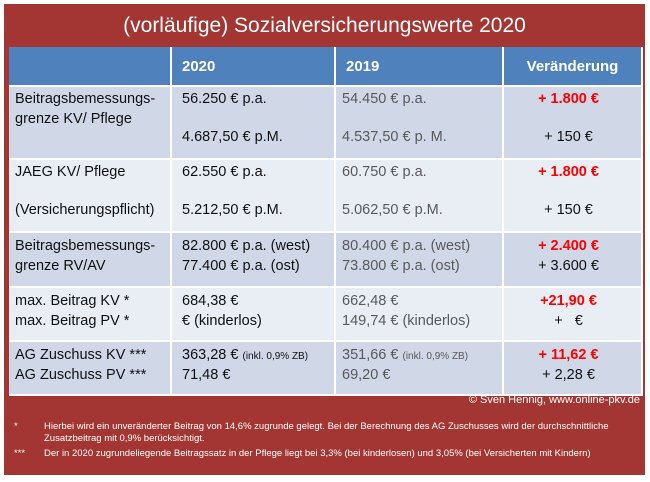  Describe the element at coordinates (419, 123) in the screenshot. I see `value-2019: 54.450 € p.a. 4.537,50 € p. M.` at that location.